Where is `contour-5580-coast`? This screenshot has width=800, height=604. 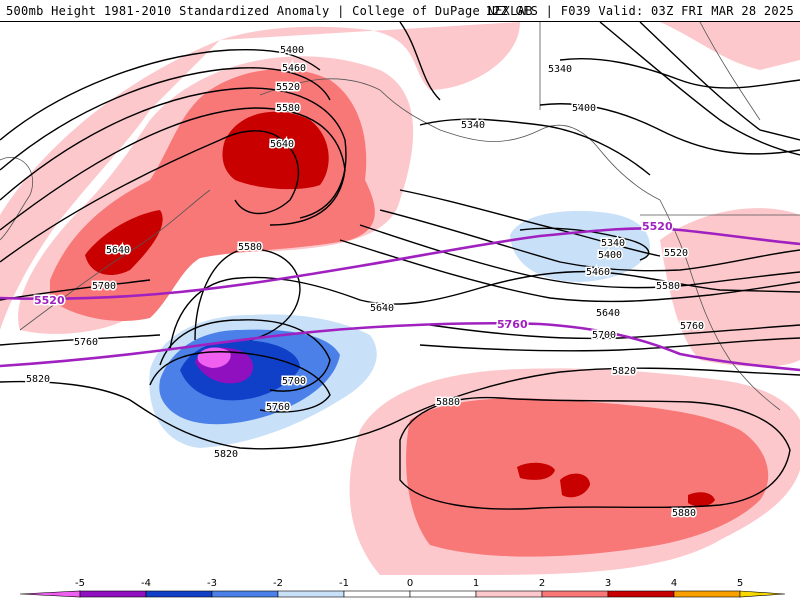
contour-5580-coast is located at coordinates (569, 271).